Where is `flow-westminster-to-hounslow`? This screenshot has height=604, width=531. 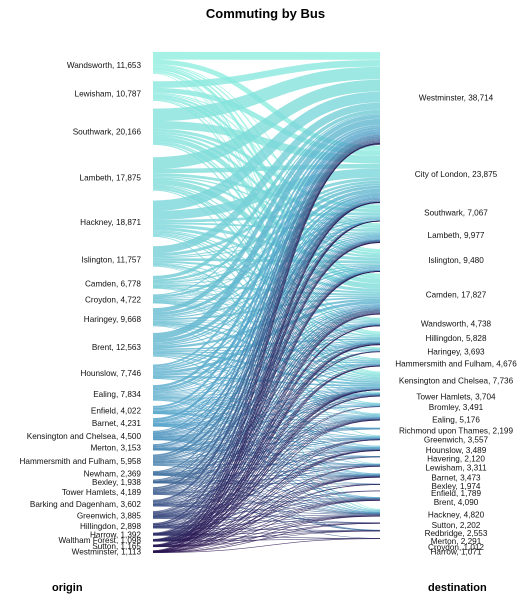 flow-westminster-to-hounslow is located at coordinates (266, 501).